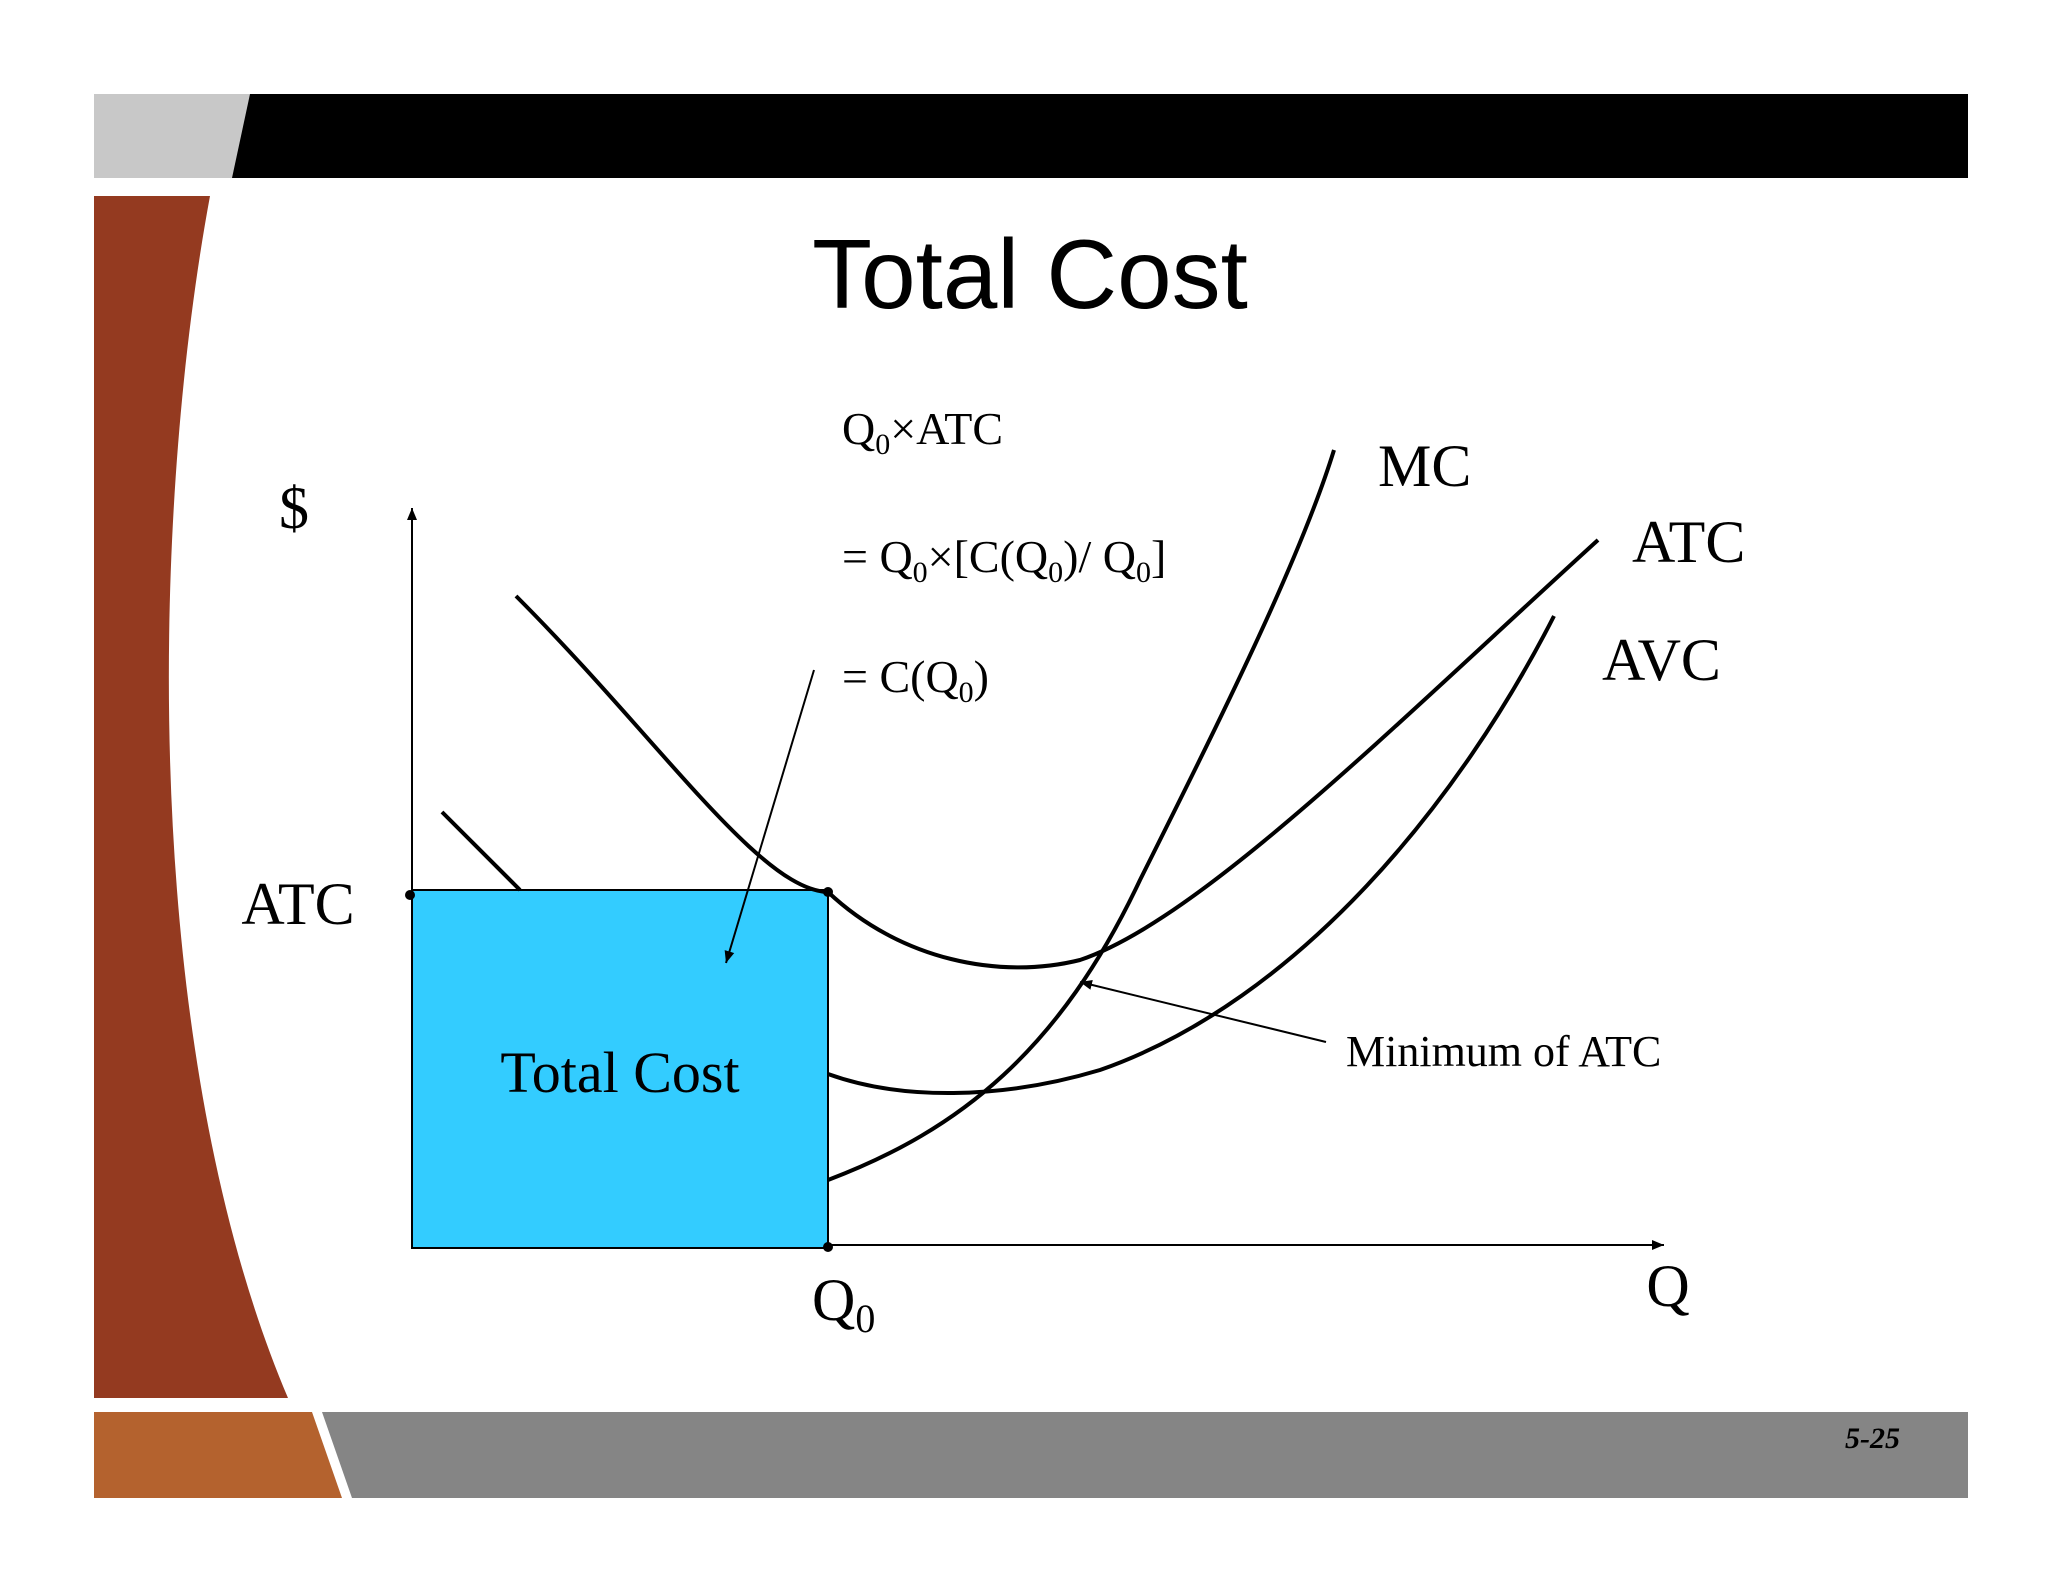 Image resolution: width=2048 pixels, height=1587 pixels. I want to click on header-gray-block, so click(174, 136).